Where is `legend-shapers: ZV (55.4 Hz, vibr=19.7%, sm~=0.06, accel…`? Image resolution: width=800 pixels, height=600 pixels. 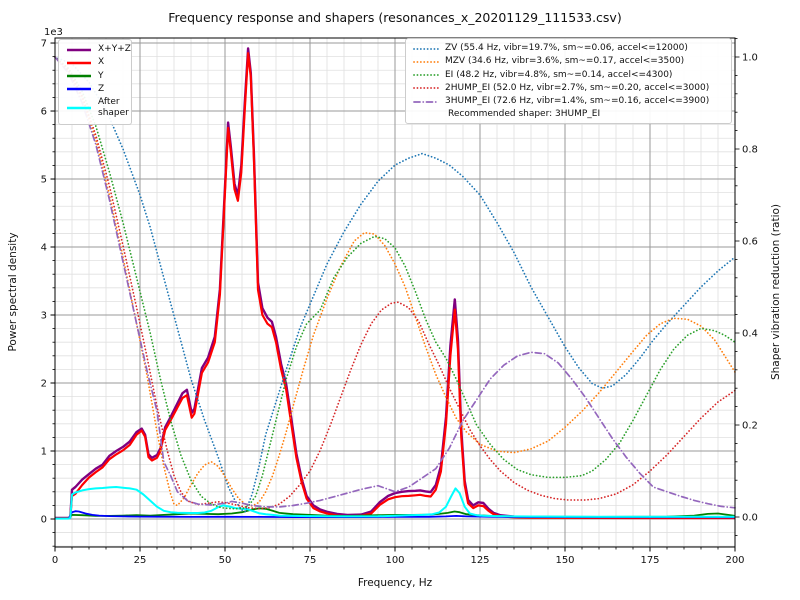 legend-shapers: ZV (55.4 Hz, vibr=19.7%, sm~=0.06, accel… is located at coordinates (568, 81).